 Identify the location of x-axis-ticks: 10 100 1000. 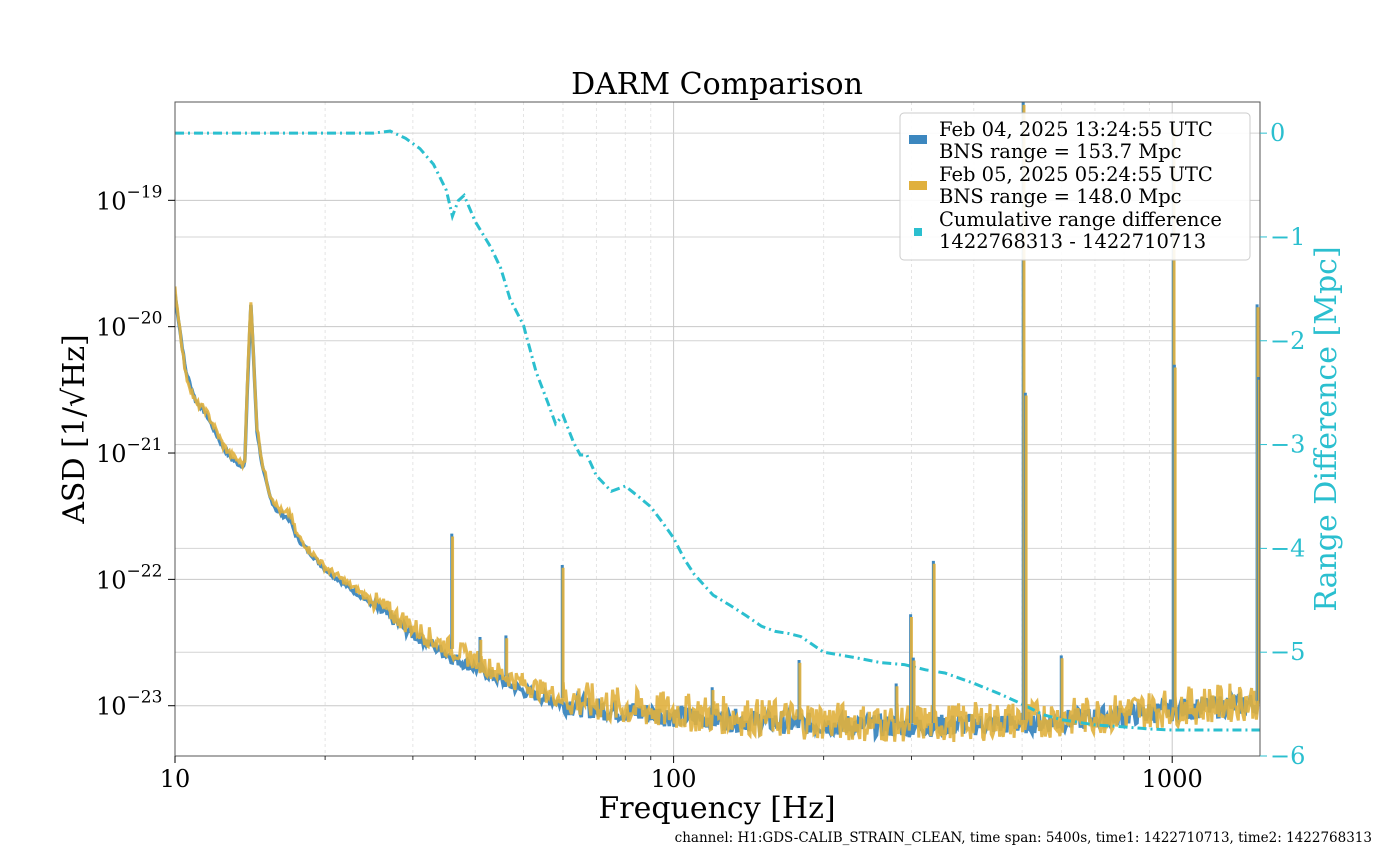
(681, 774).